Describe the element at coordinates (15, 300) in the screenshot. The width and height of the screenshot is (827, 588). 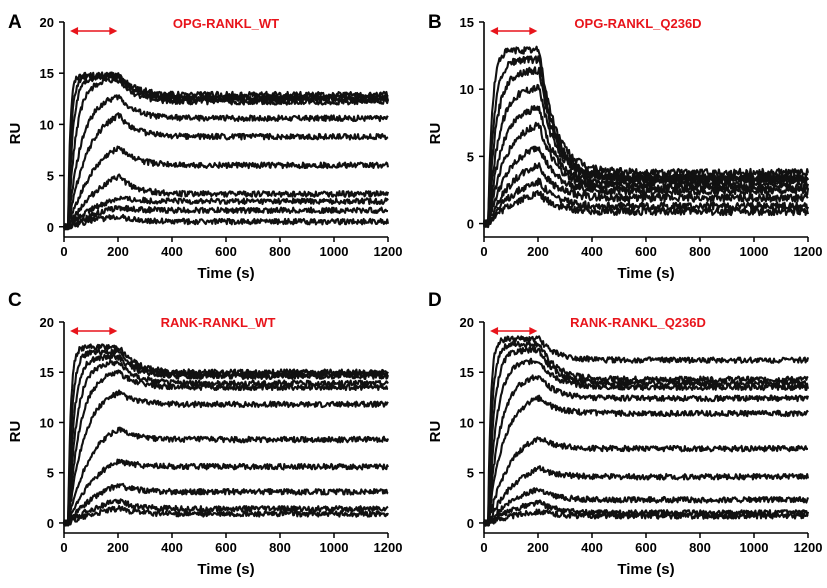
I see `panel-letter: C` at that location.